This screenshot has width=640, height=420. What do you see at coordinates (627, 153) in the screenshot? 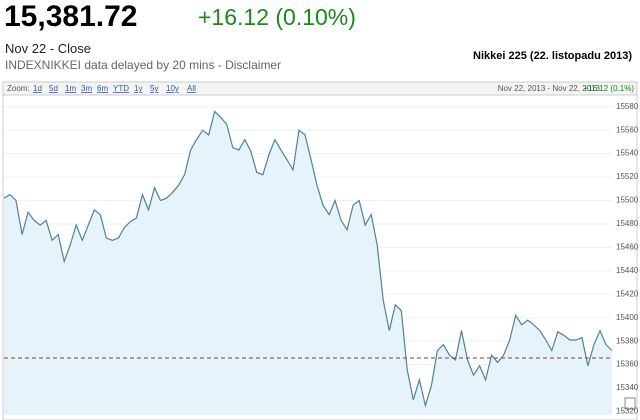
I see `y-tick-label: 15540` at bounding box center [627, 153].